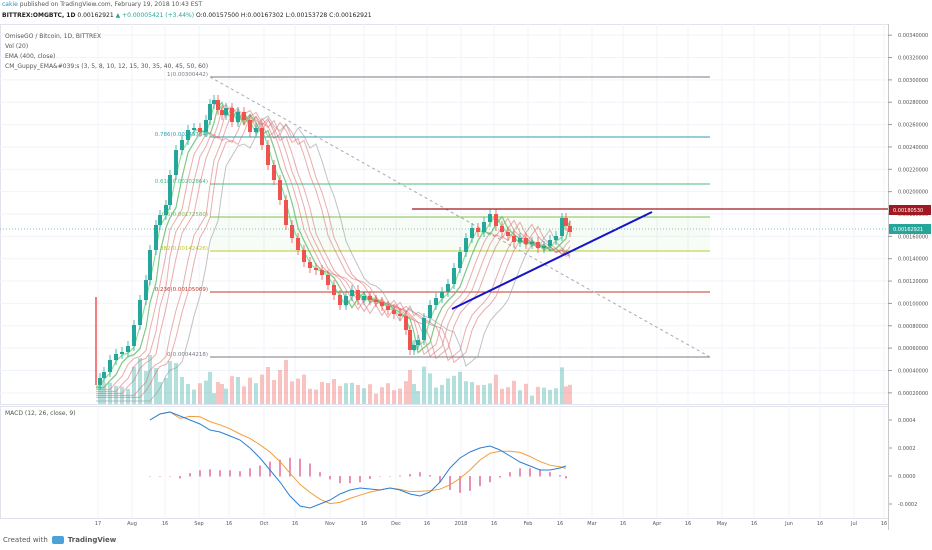  I want to click on price-tick-label: 0.00320000, so click(913, 59).